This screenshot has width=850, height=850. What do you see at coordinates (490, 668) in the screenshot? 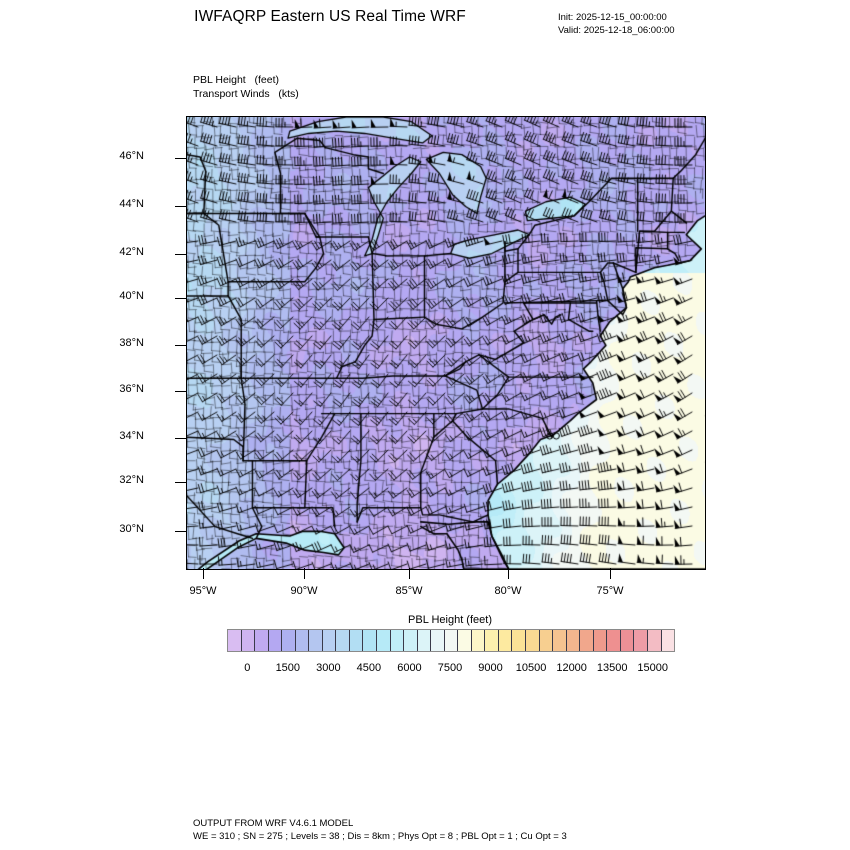
I see `colorbar-tick-label: 9000` at bounding box center [490, 668].